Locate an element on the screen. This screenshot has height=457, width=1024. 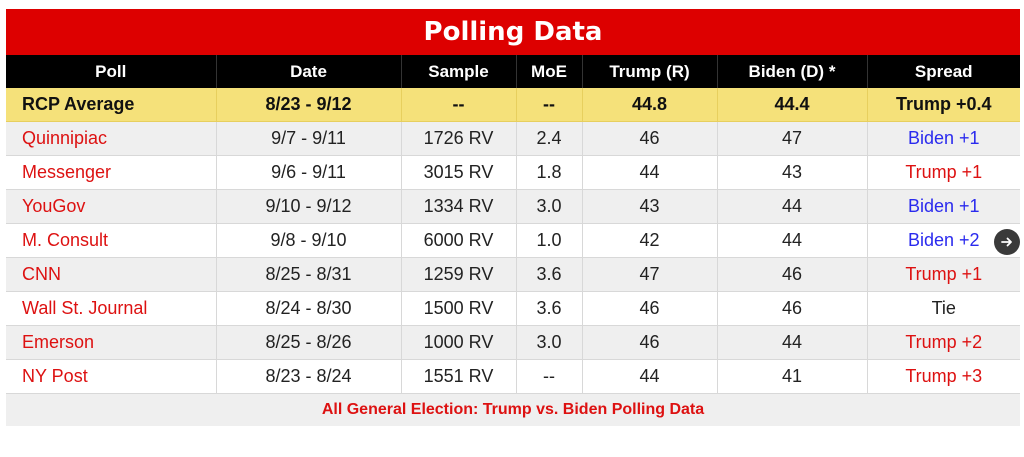
poll-biden: 41 is located at coordinates (791, 376).